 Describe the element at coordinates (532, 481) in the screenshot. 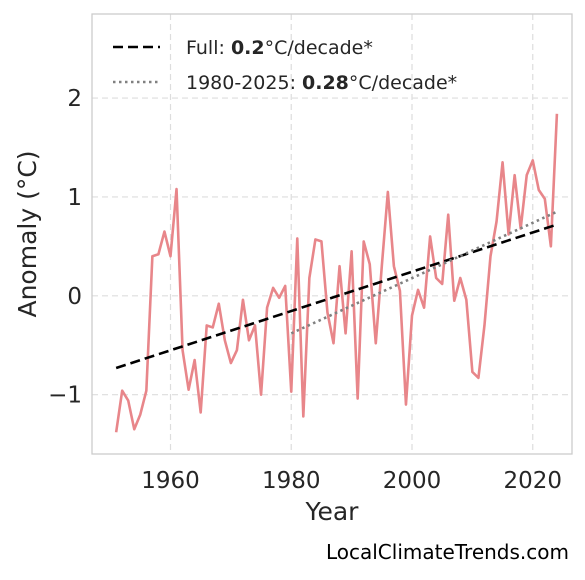

I see `x-tick-label: 2020` at that location.